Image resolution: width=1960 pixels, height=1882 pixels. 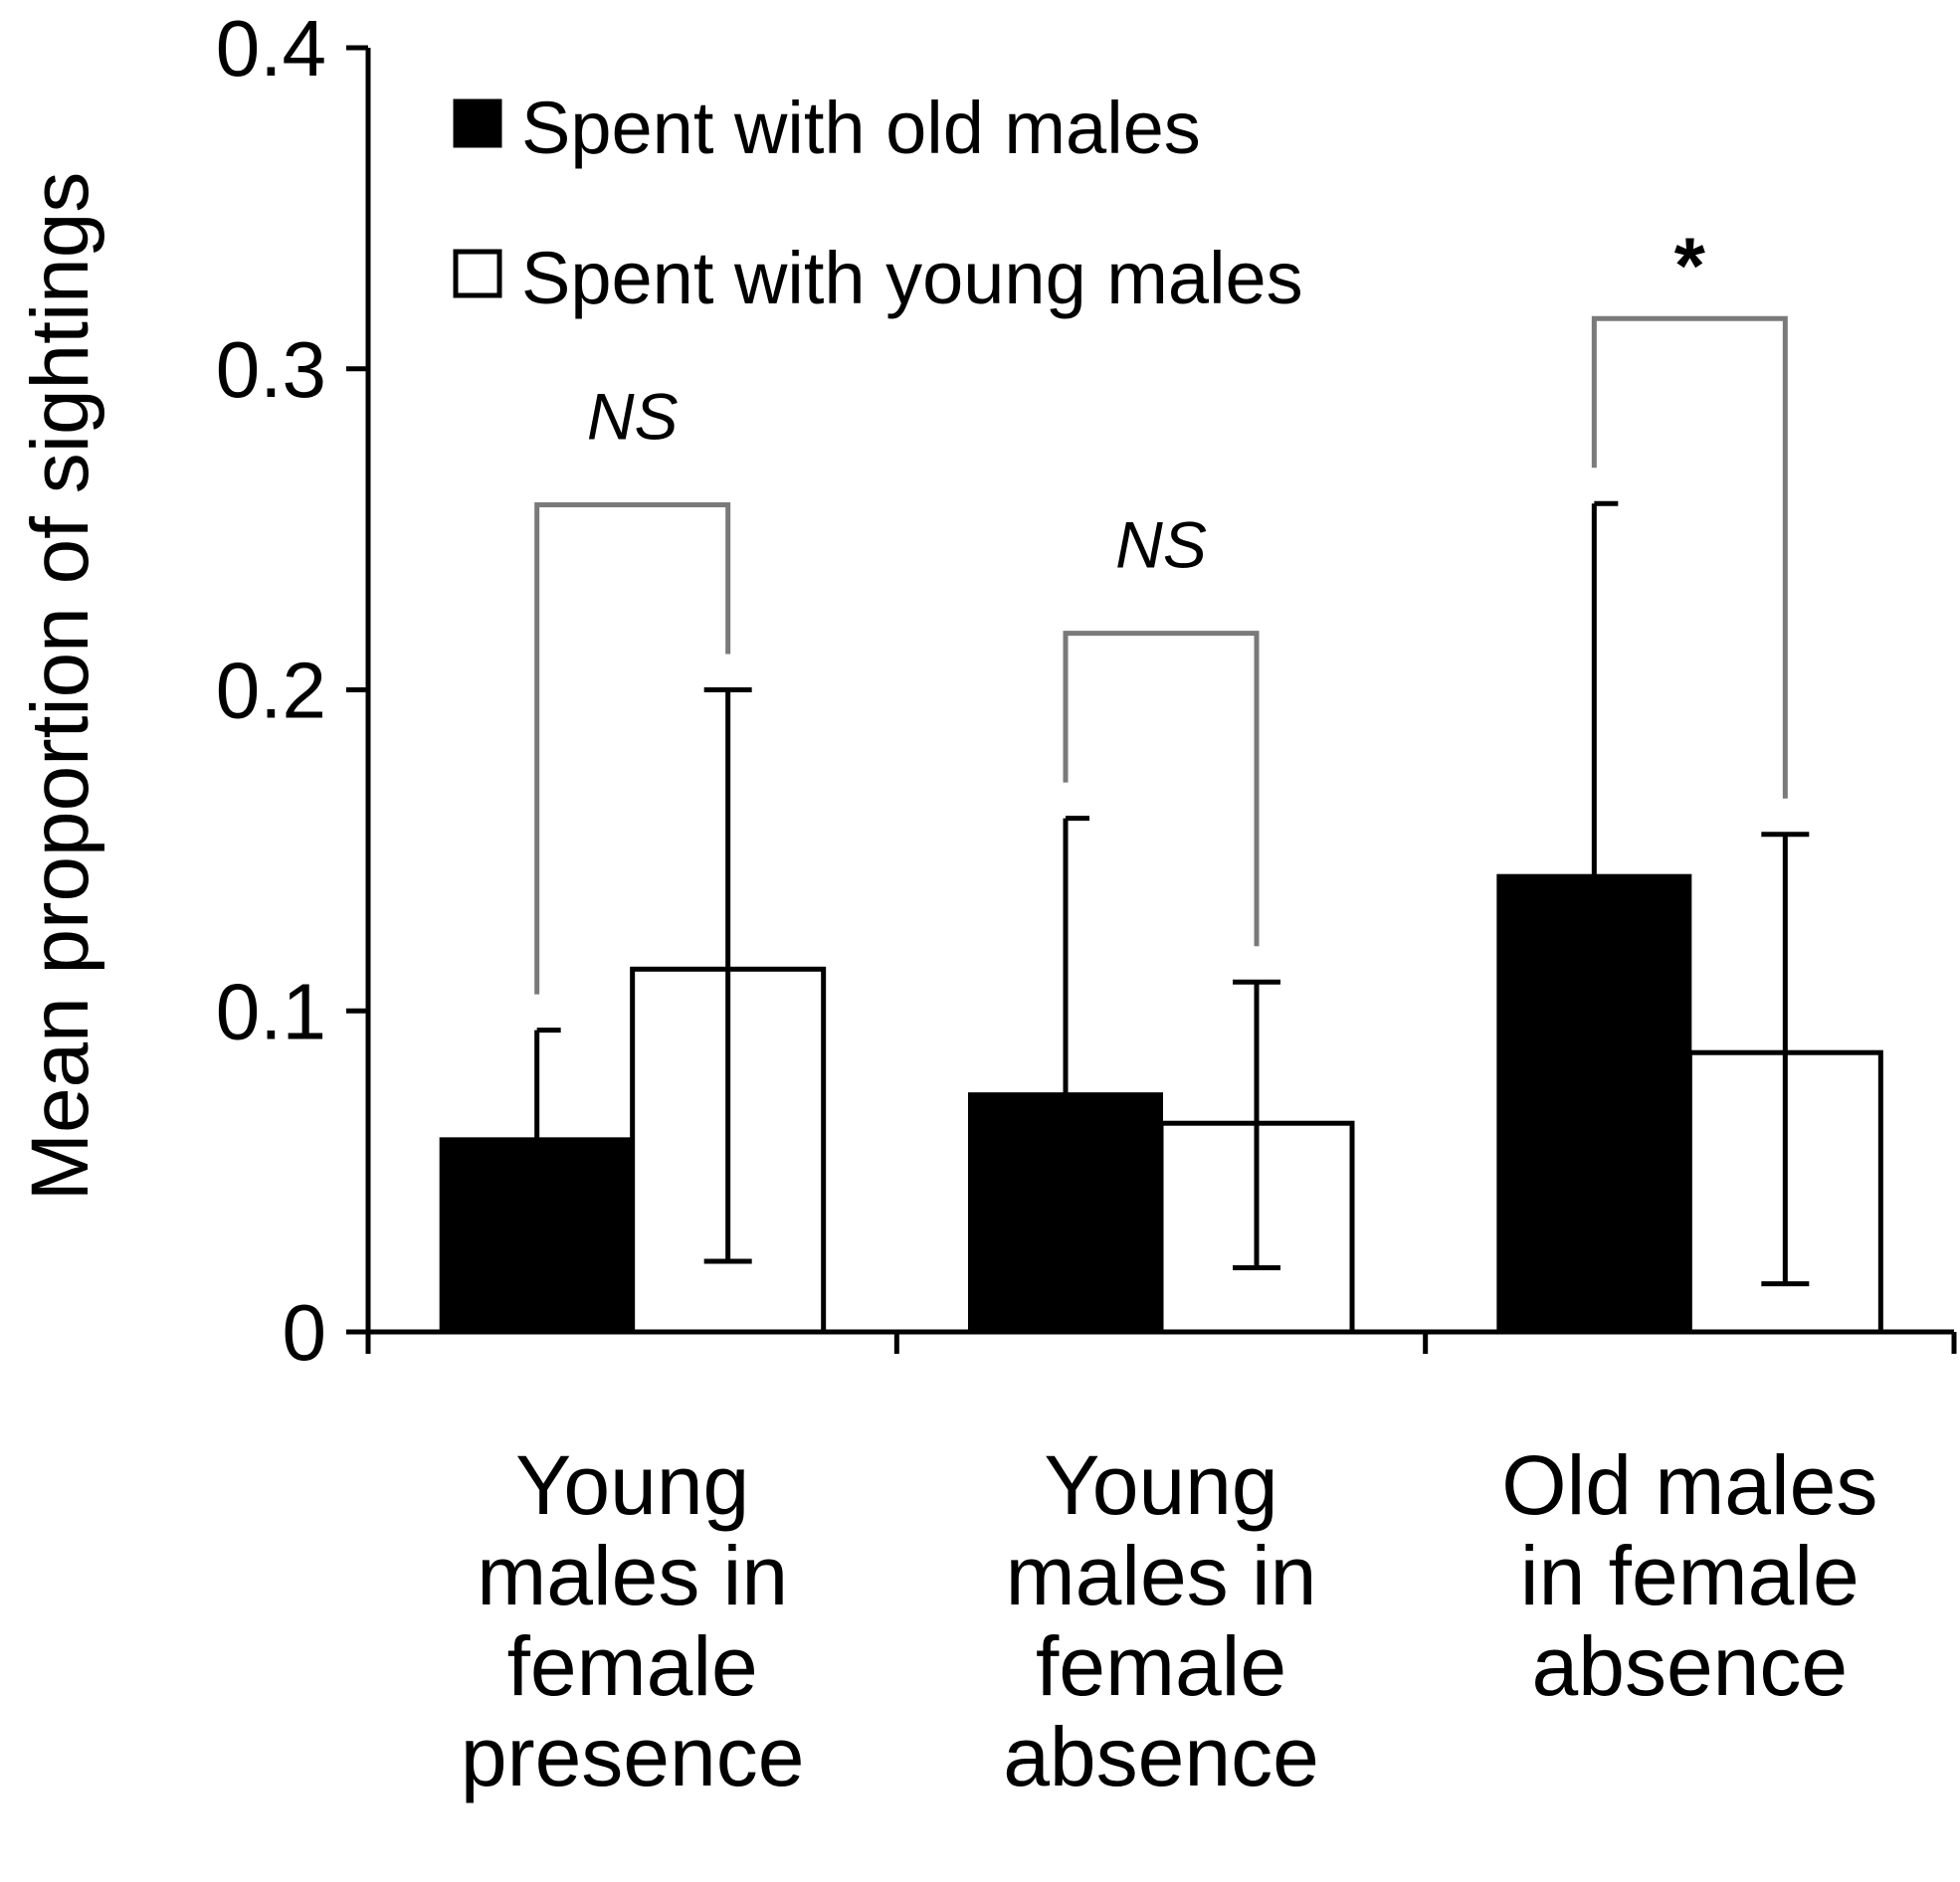 What do you see at coordinates (271, 691) in the screenshot?
I see `y-tick-label: 0.2` at bounding box center [271, 691].